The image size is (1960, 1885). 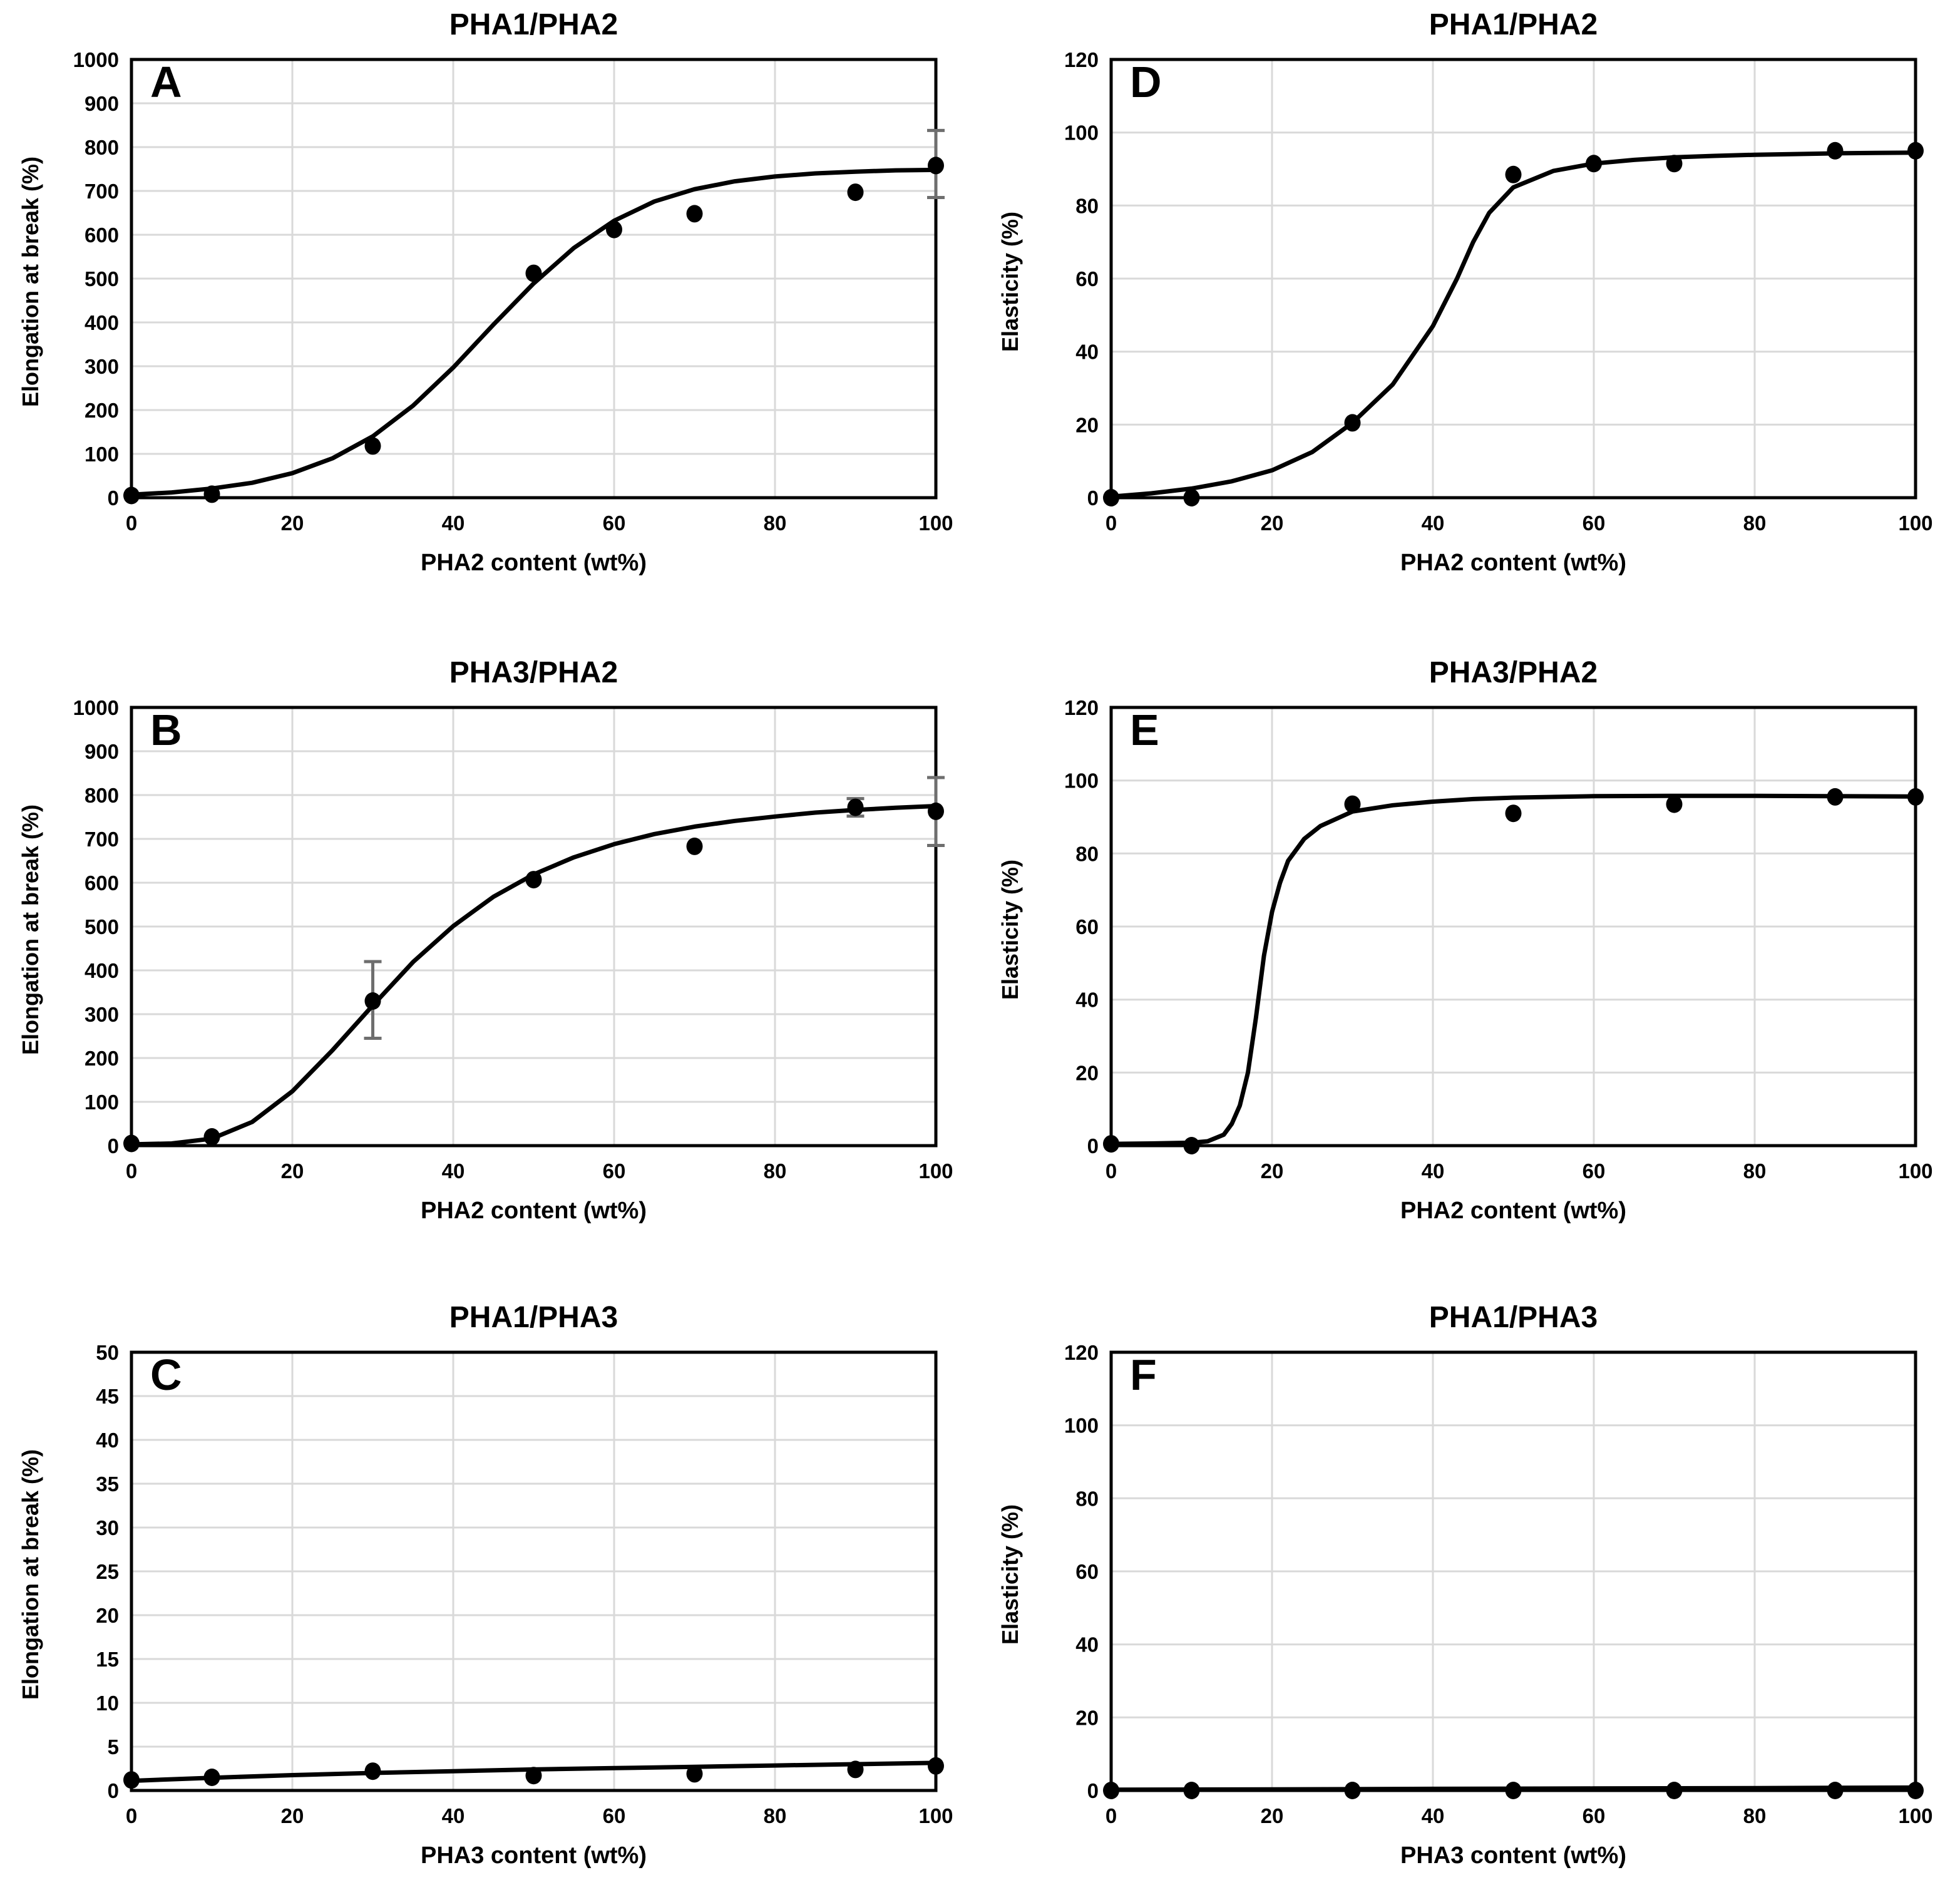 I want to click on y-tick-label: 600, so click(x=102, y=883).